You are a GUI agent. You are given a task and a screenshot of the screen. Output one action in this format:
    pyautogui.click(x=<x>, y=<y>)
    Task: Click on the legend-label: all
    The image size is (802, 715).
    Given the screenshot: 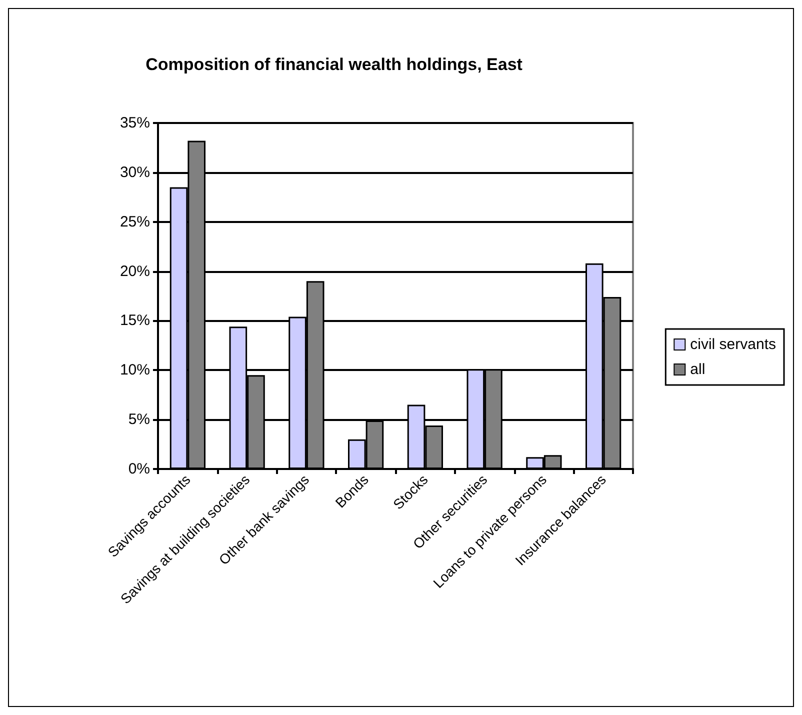 What is the action you would take?
    pyautogui.click(x=698, y=369)
    